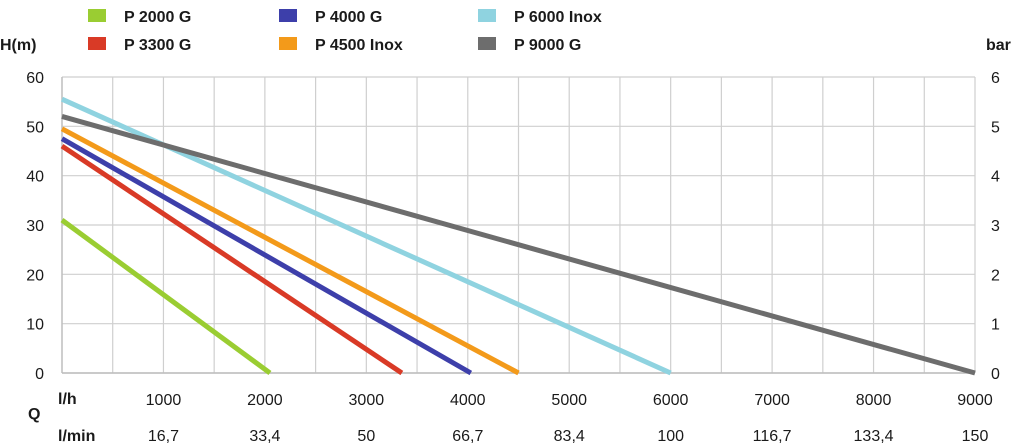 Image resolution: width=1020 pixels, height=443 pixels. What do you see at coordinates (468, 400) in the screenshot?
I see `x-tick-label-lh: 4000` at bounding box center [468, 400].